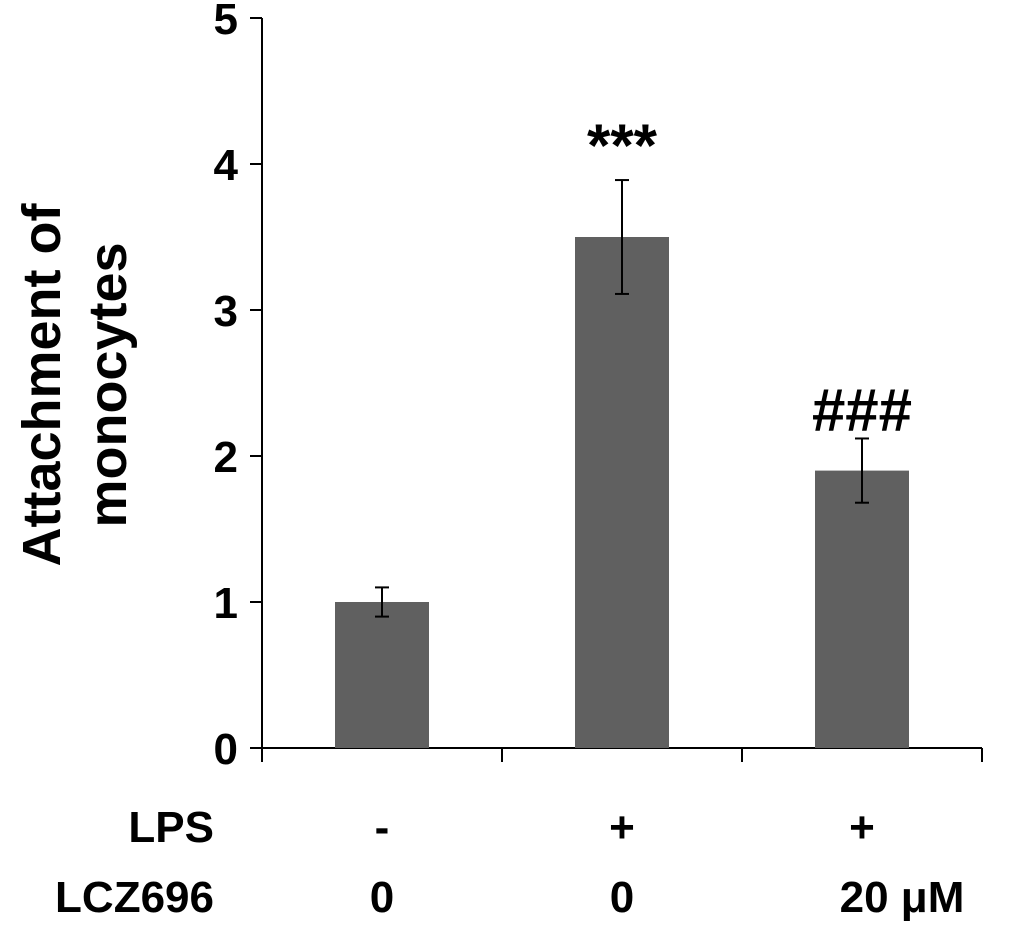 Image resolution: width=1020 pixels, height=940 pixels. Describe the element at coordinates (226, 165) in the screenshot. I see `y-tick-label: 4` at that location.